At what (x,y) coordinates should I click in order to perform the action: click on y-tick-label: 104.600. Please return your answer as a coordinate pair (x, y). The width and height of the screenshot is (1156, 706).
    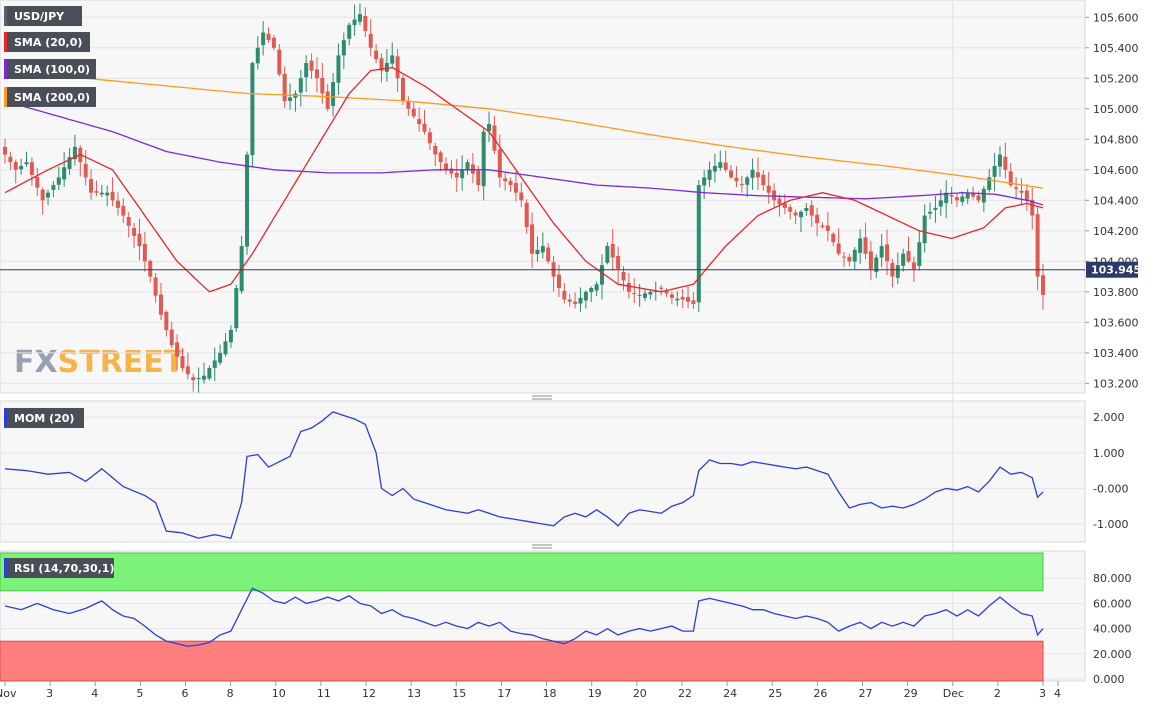
    Looking at the image, I should click on (1116, 170).